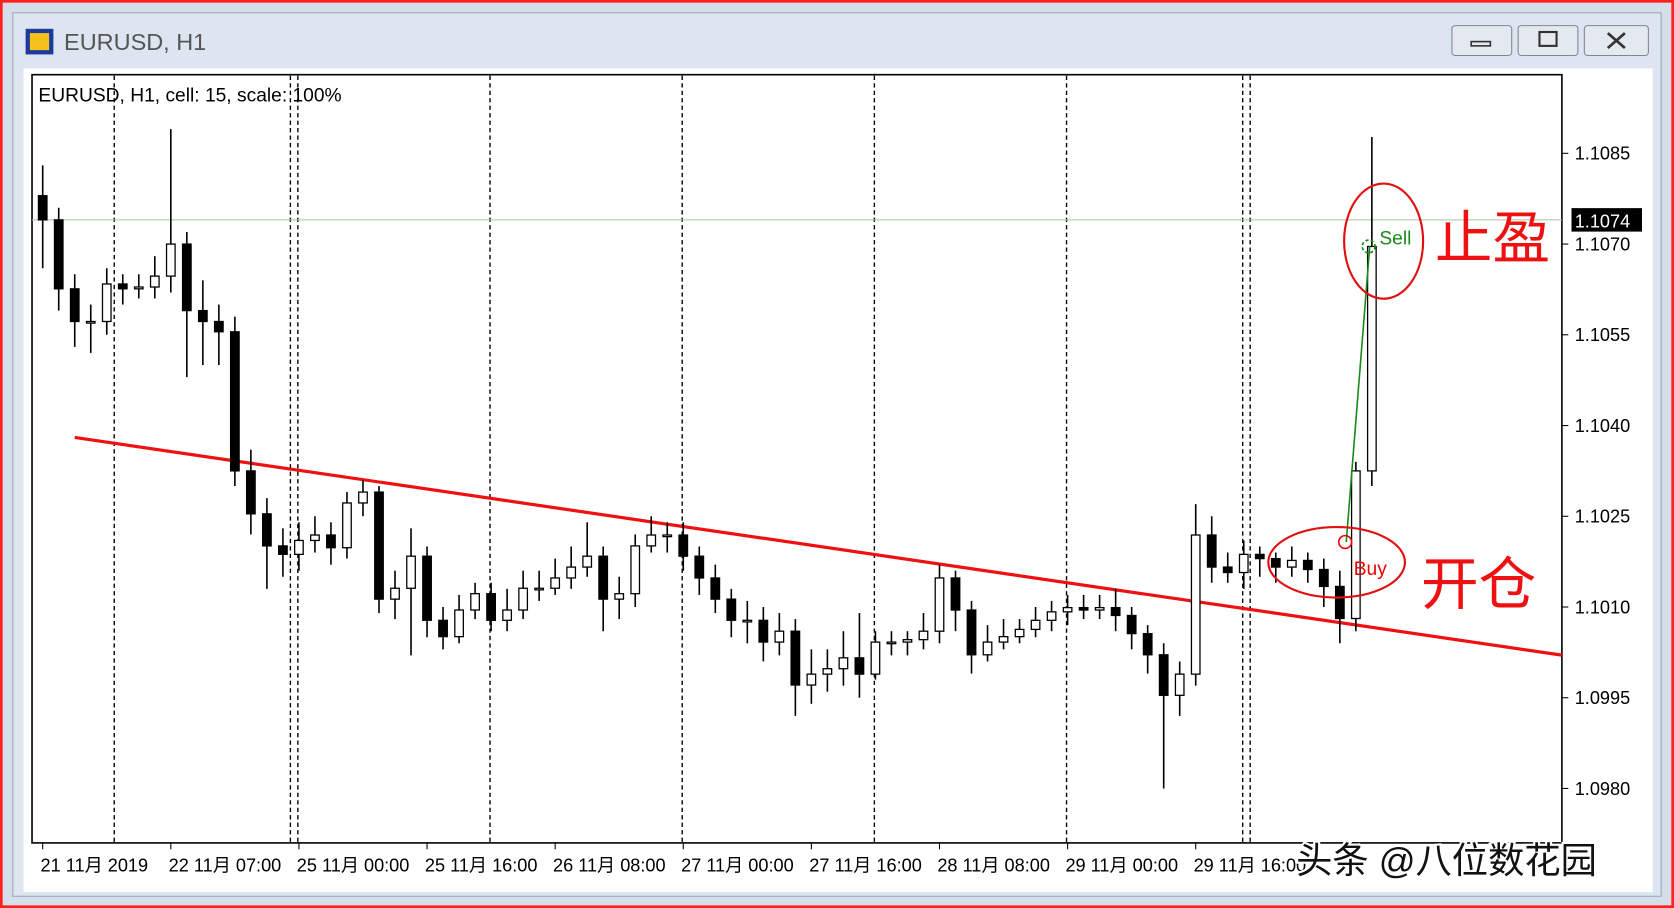 Image resolution: width=1674 pixels, height=908 pixels. I want to click on x-tick-label: 27 11月 16:00, so click(865, 866).